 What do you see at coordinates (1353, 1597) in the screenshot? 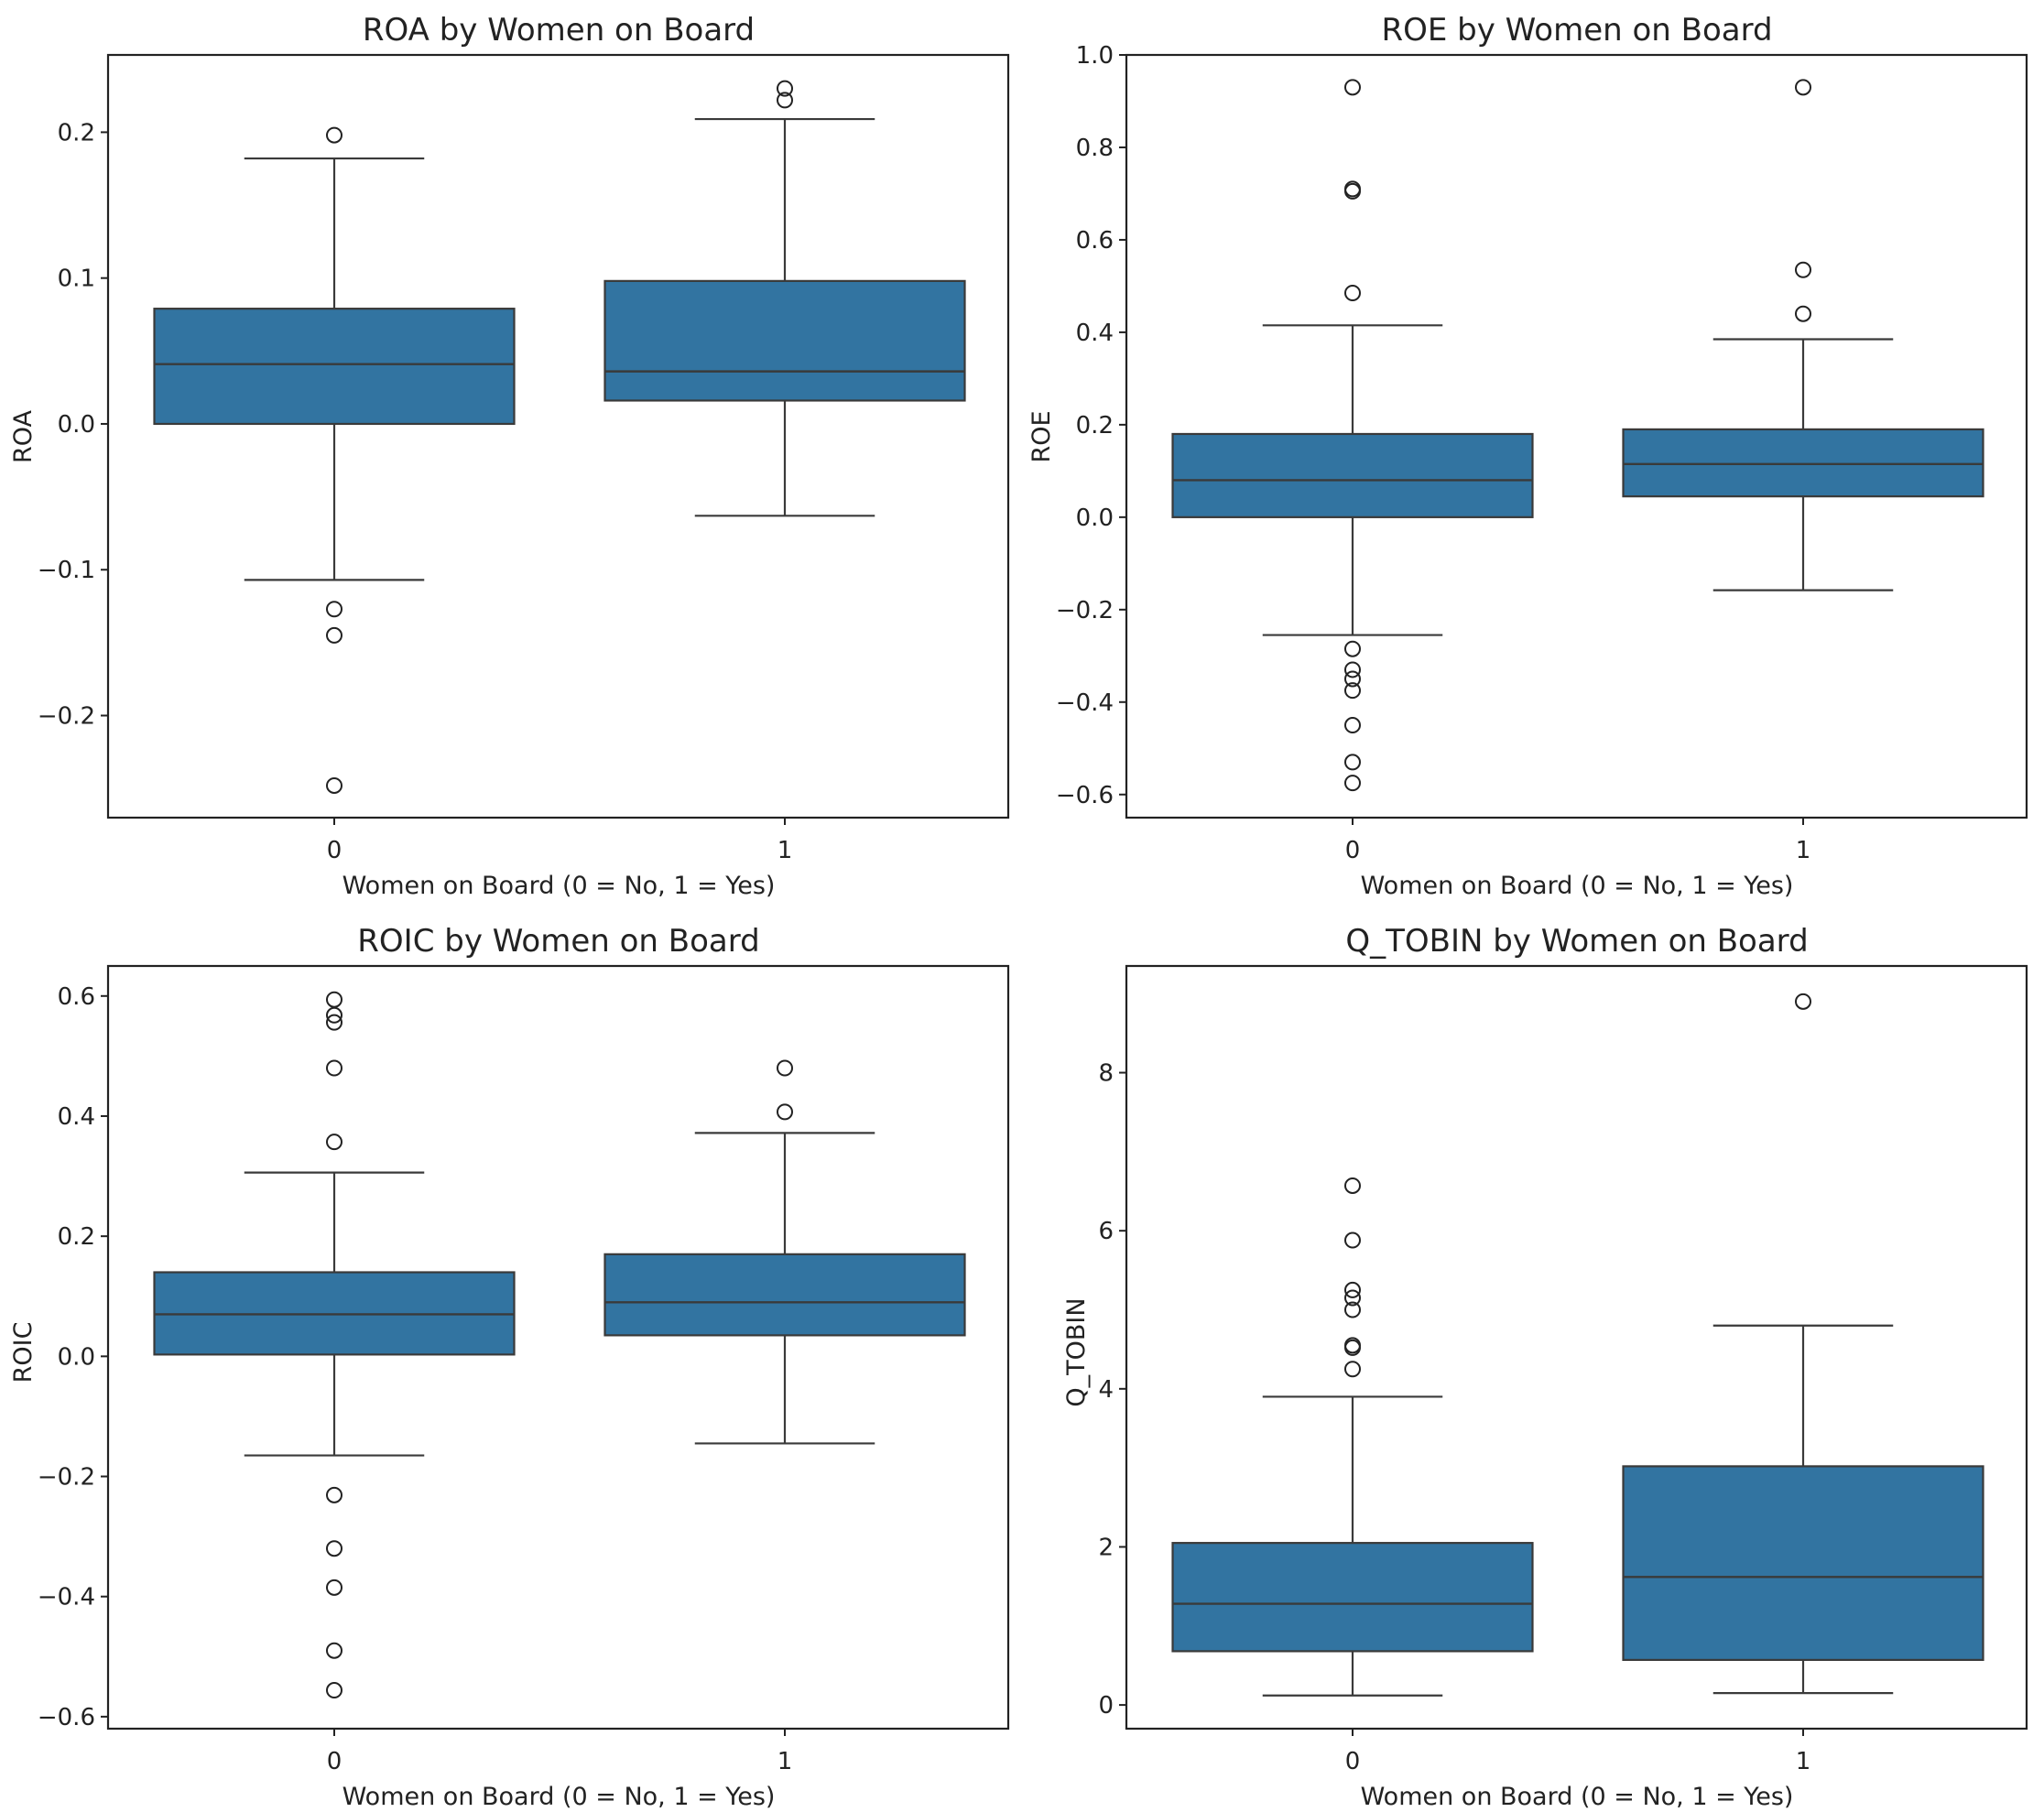
I see `q-tobin-cat0-box` at bounding box center [1353, 1597].